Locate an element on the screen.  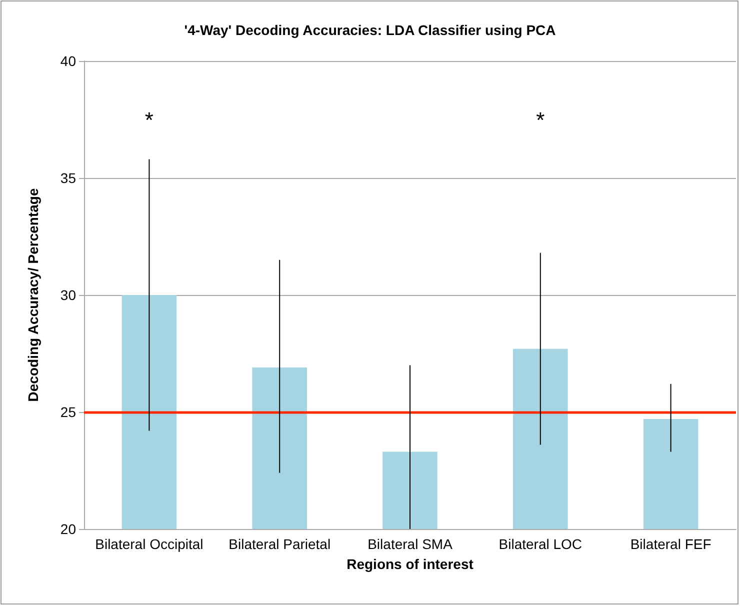
y-axis-title: Decoding Accuracy/ Percentage is located at coordinates (33, 295).